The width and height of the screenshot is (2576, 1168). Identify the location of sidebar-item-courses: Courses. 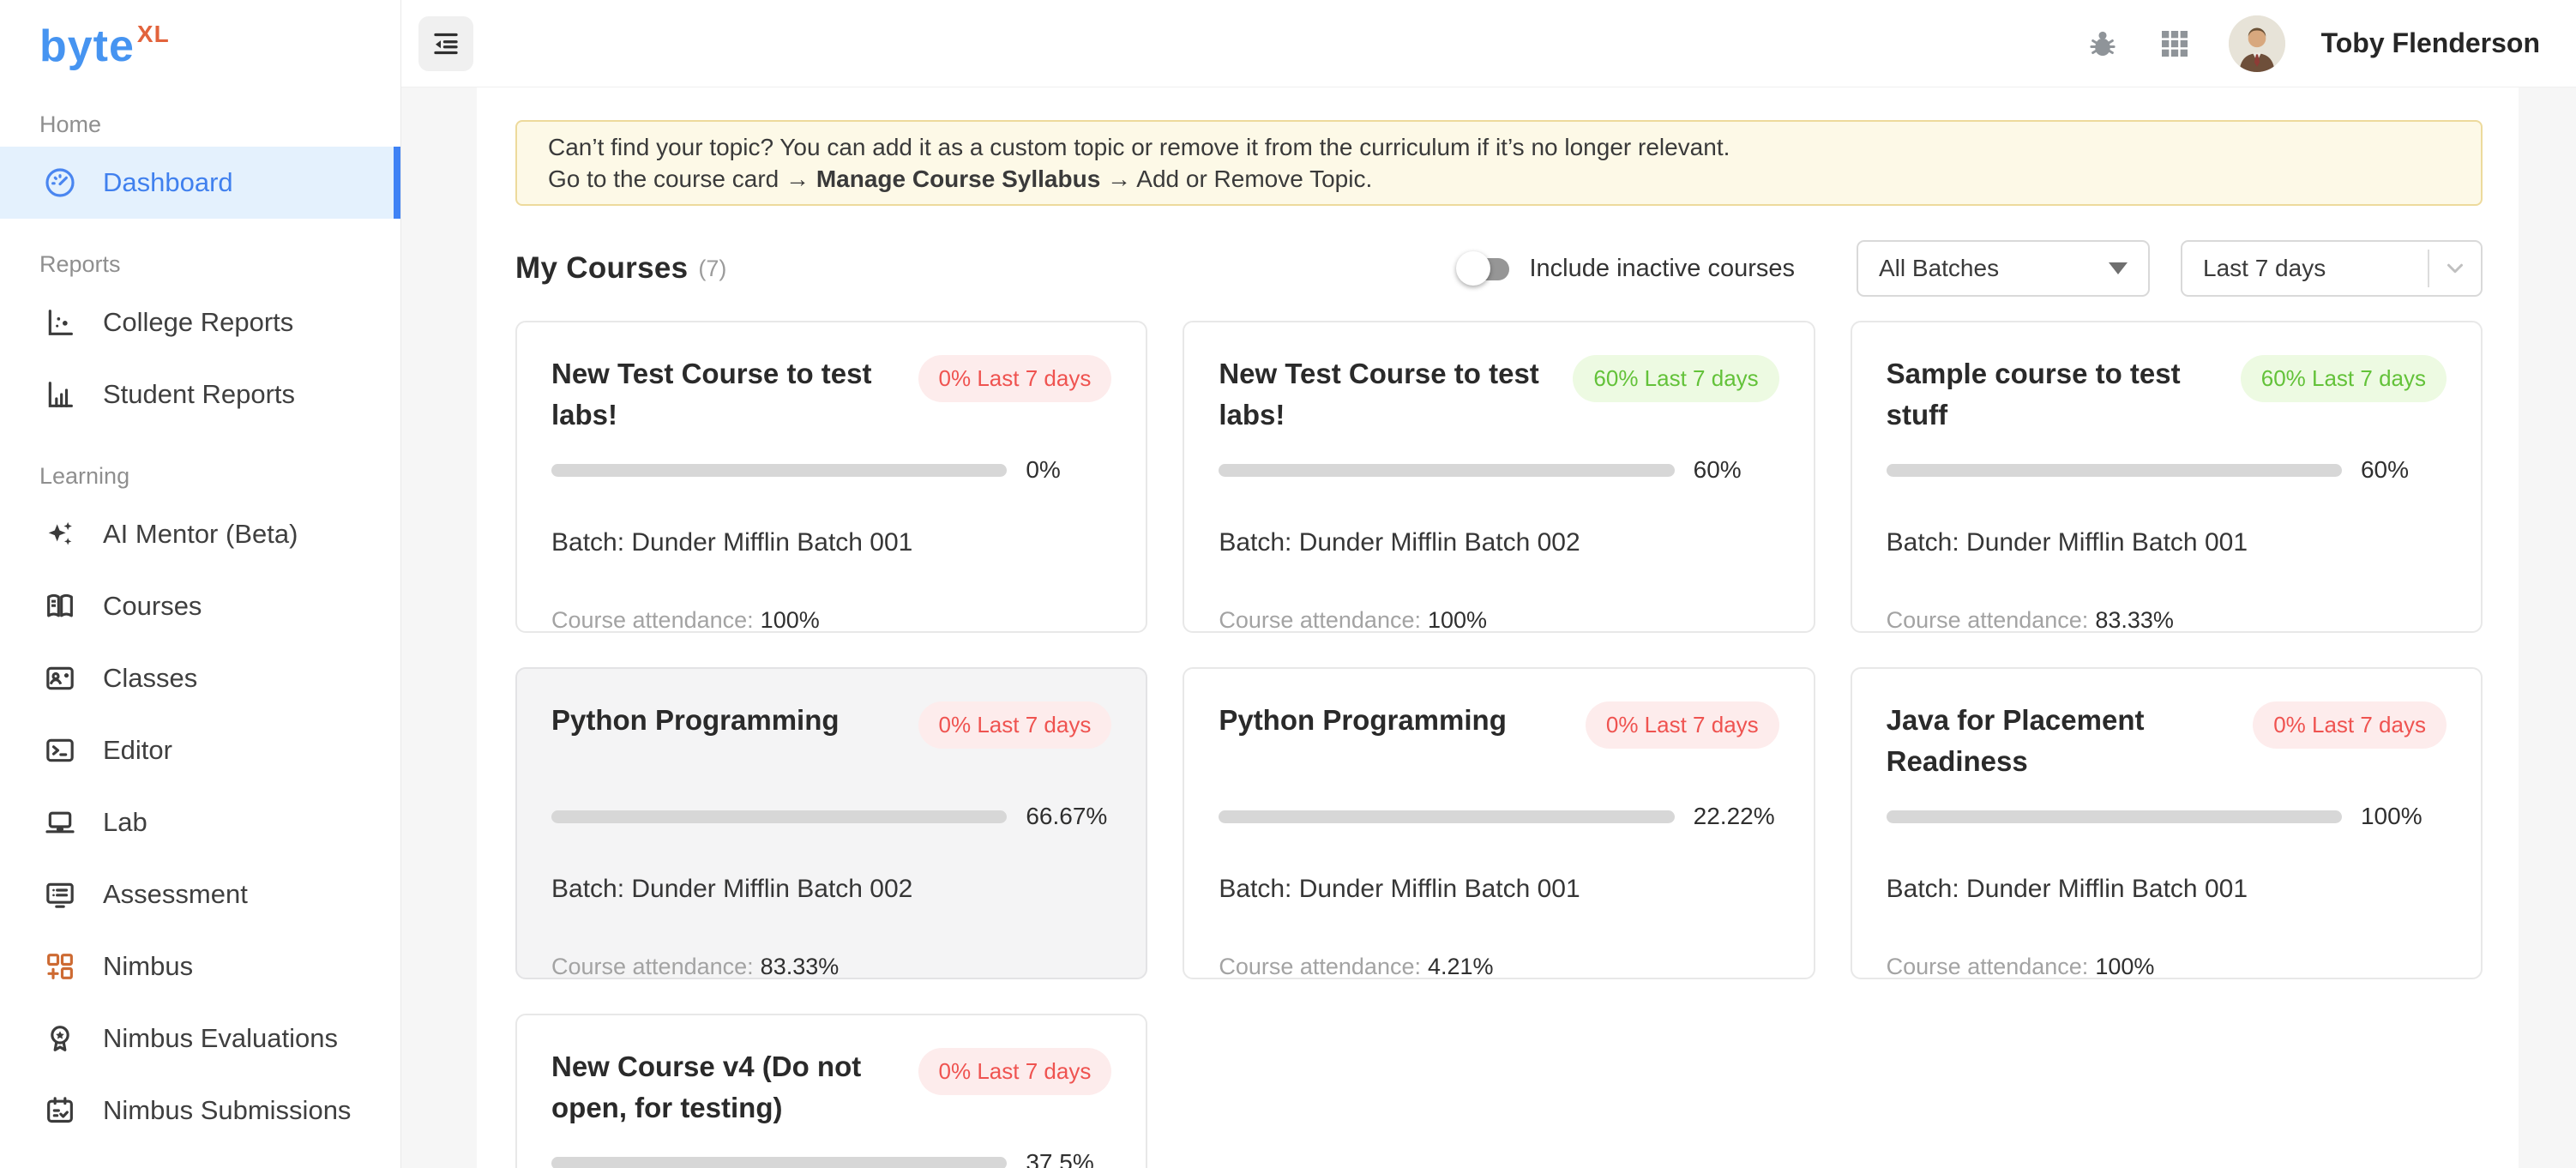
(200, 606).